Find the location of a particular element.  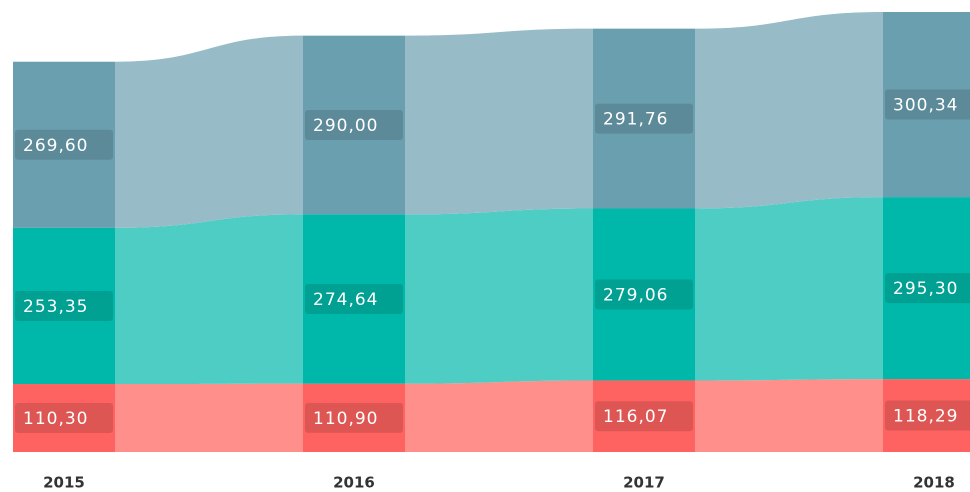

value-label: 118,29 is located at coordinates (925, 417).